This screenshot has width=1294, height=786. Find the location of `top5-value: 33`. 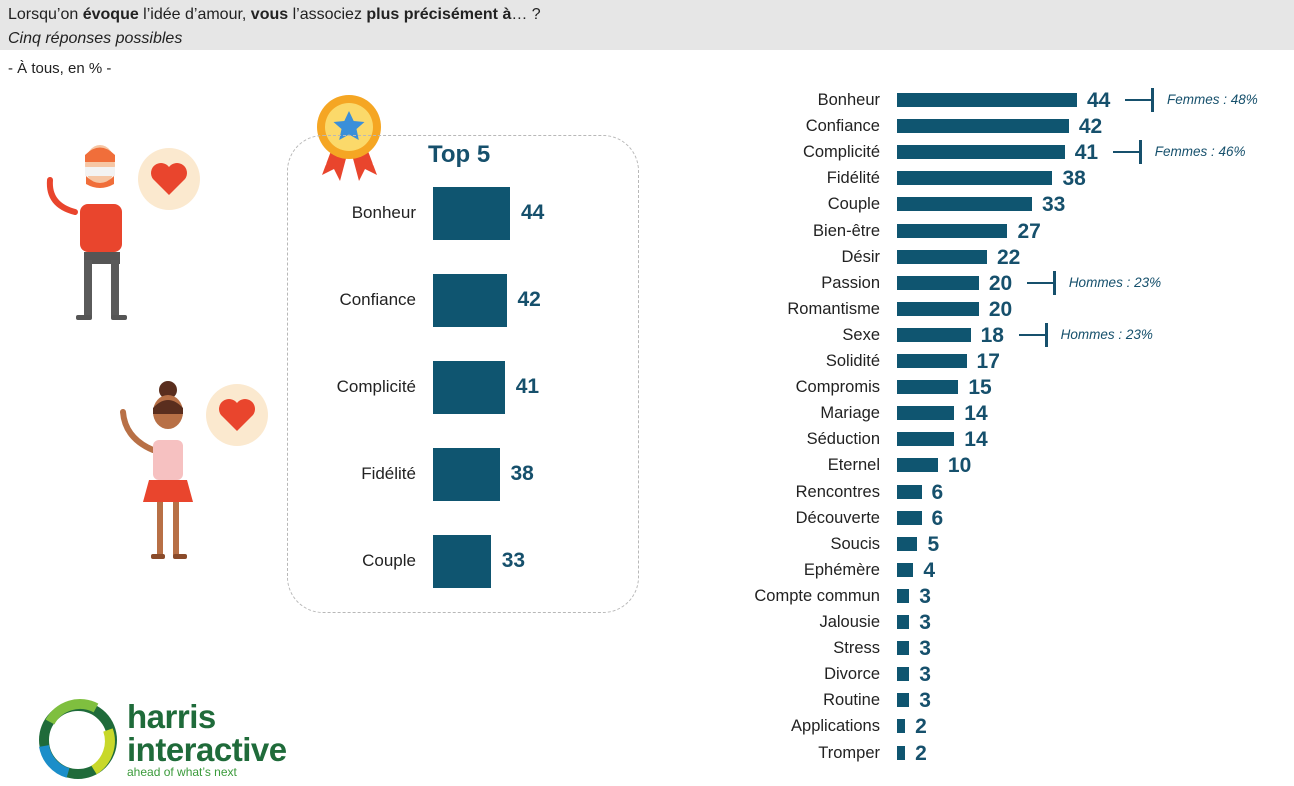

top5-value: 33 is located at coordinates (513, 560).